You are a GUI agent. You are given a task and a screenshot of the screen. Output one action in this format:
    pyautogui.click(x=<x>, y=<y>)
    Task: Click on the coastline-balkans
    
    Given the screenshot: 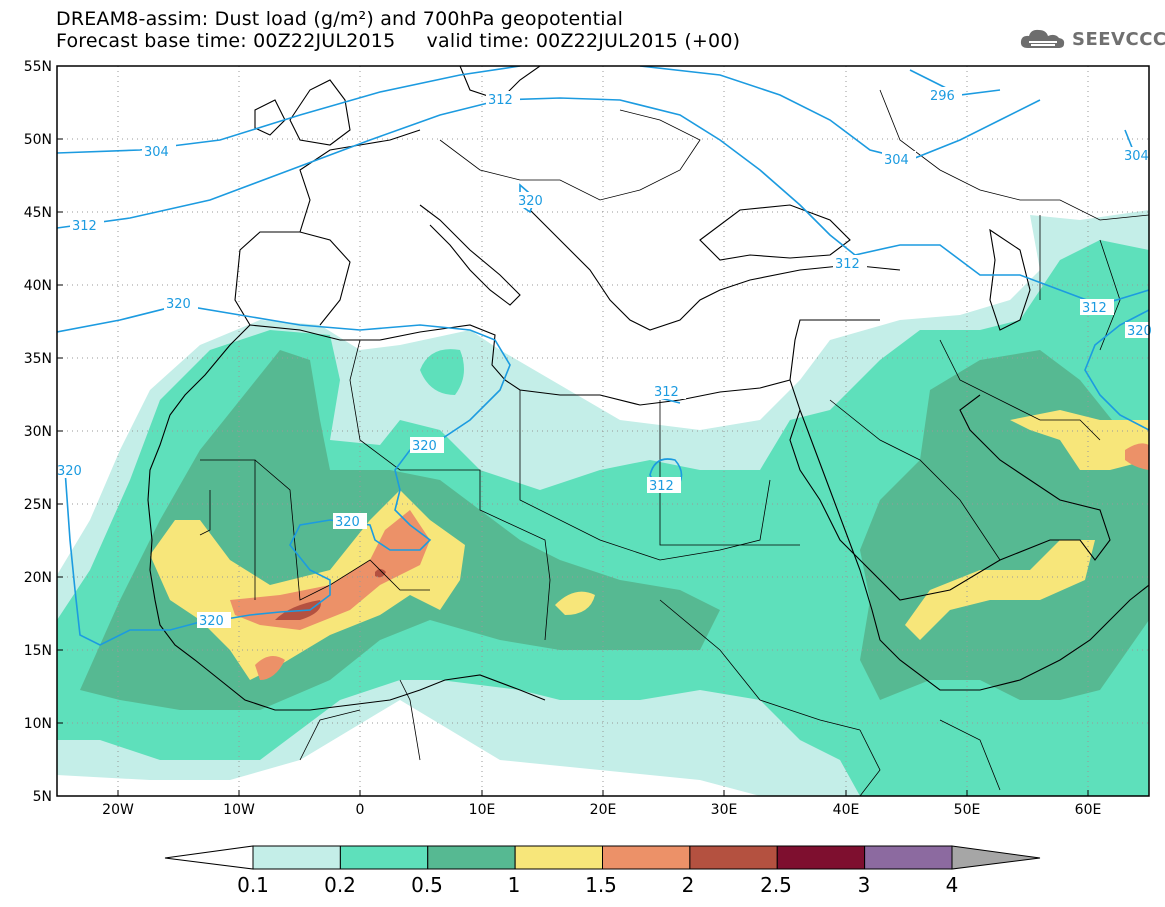 What is the action you would take?
    pyautogui.click(x=715, y=270)
    